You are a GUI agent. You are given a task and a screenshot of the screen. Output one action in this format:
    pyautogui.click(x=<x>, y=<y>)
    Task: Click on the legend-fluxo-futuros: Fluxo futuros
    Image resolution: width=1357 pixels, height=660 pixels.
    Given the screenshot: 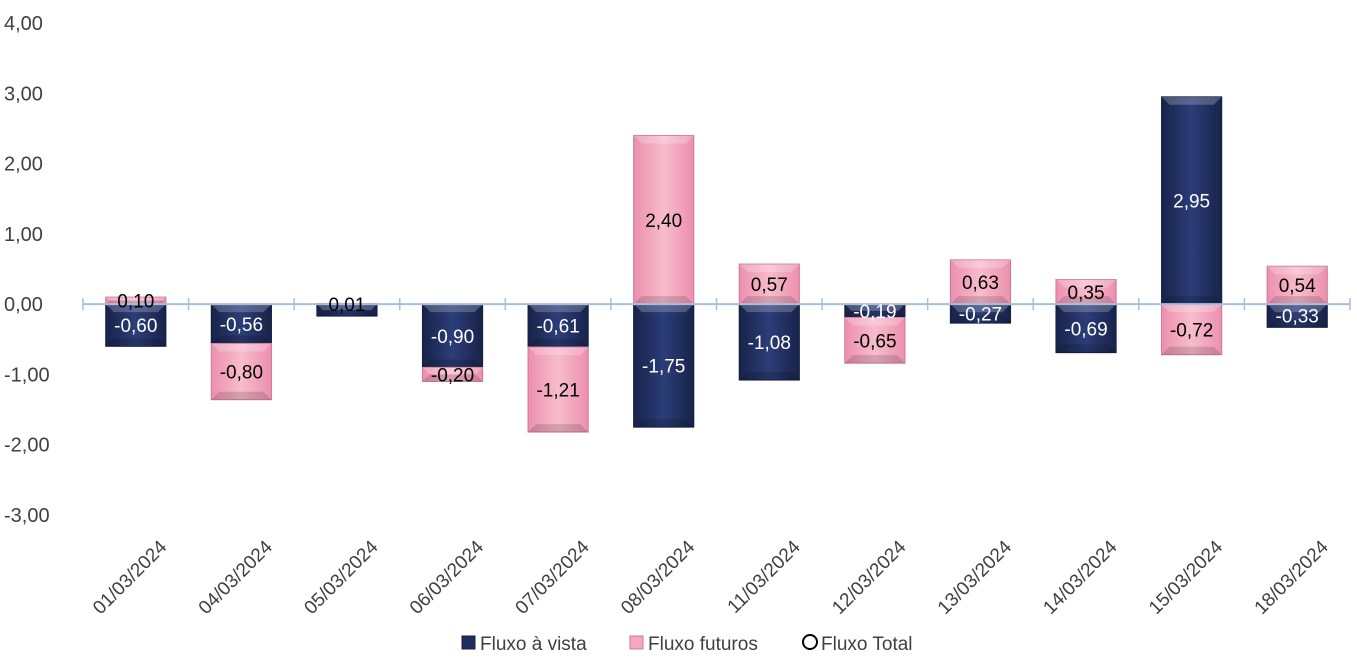 What is the action you would take?
    pyautogui.click(x=693, y=644)
    